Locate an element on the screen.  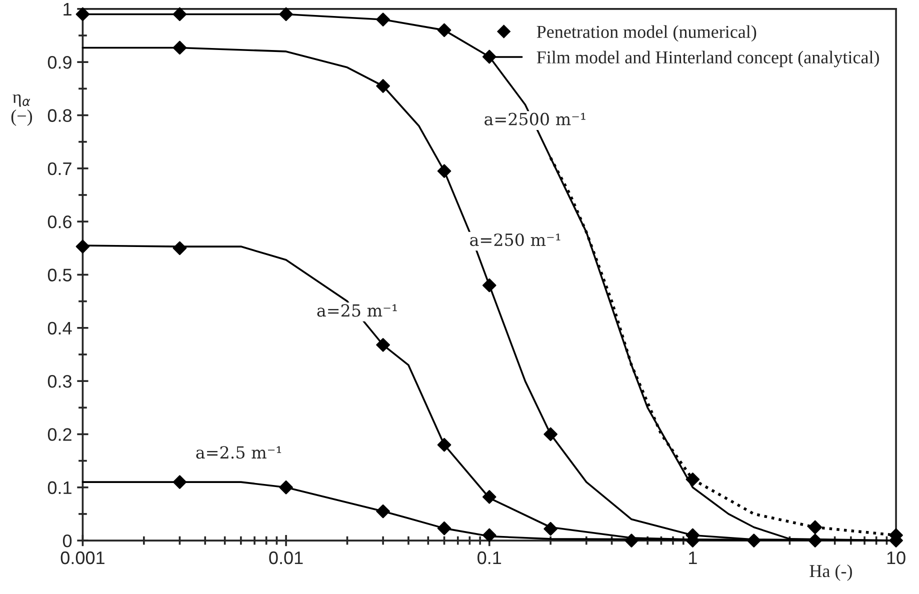
y-tick-label: 0.9 is located at coordinates (60, 62).